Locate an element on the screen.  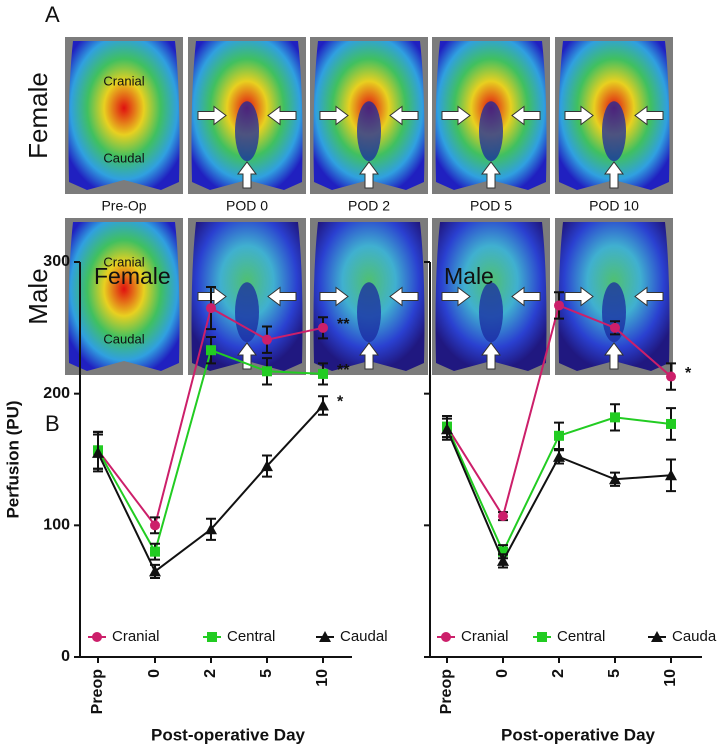
x-tick-label: 0 is located at coordinates (154, 673).